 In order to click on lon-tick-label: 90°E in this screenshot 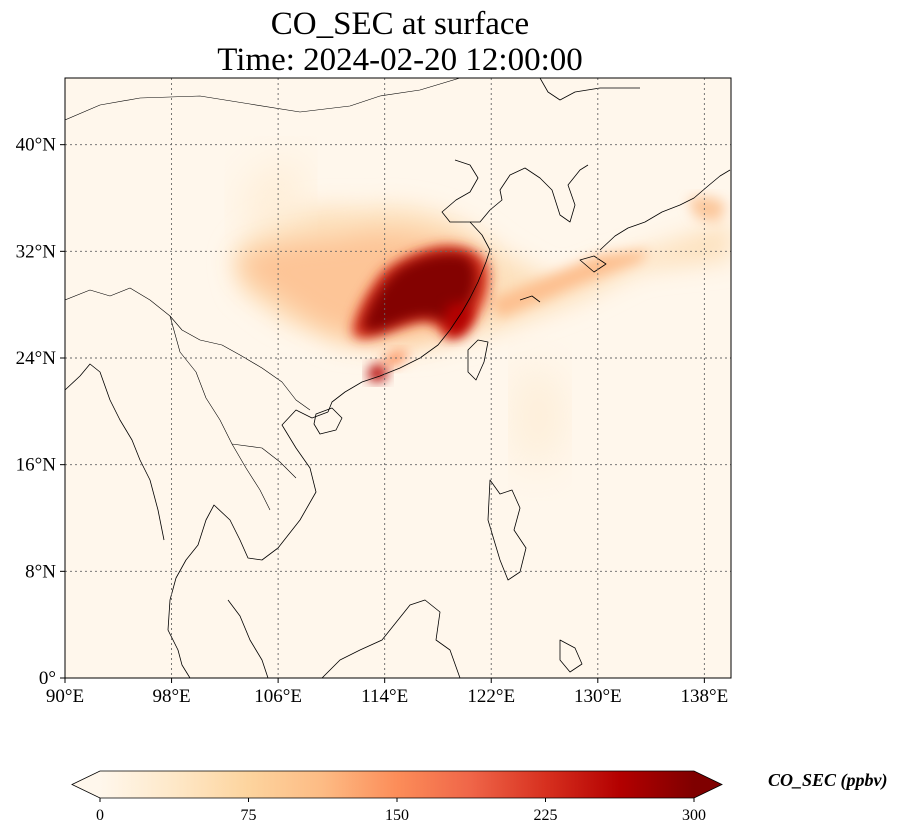, I will do `click(65, 696)`.